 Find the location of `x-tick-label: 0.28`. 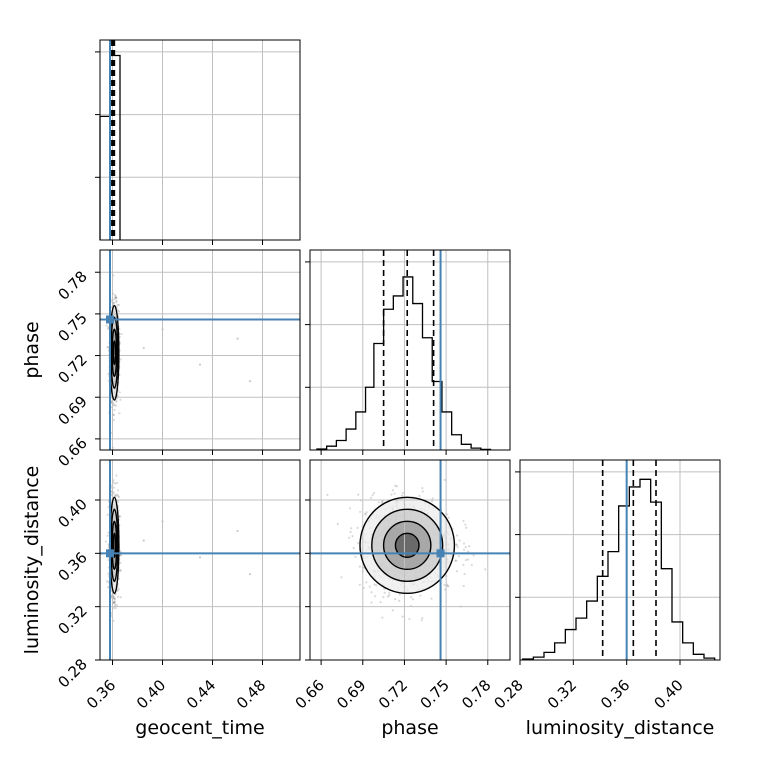

x-tick-label: 0.28 is located at coordinates (508, 694).